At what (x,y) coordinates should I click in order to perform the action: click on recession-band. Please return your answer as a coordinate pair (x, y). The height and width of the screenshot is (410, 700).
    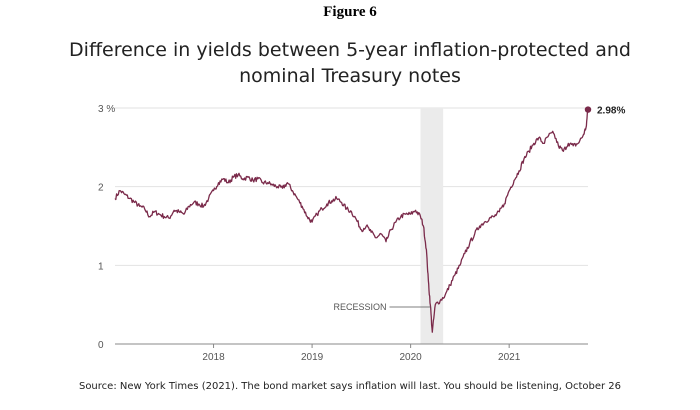
    Looking at the image, I should click on (432, 226).